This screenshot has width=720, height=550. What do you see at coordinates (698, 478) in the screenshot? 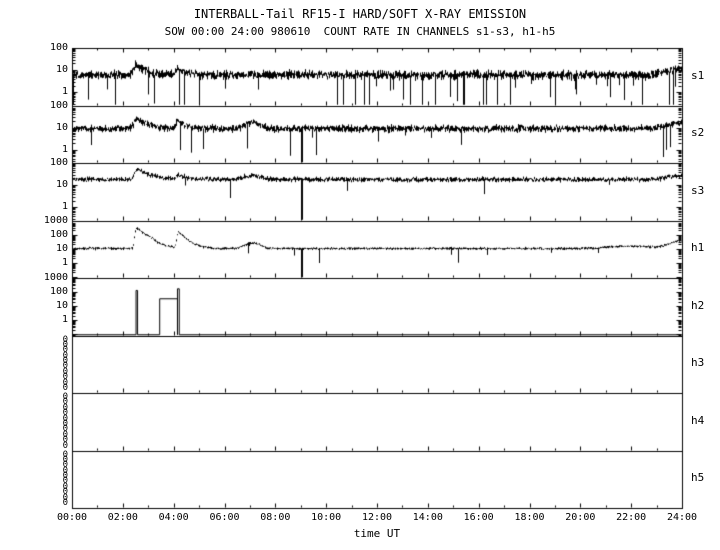
I see `channel-label-h5: h5` at bounding box center [698, 478].